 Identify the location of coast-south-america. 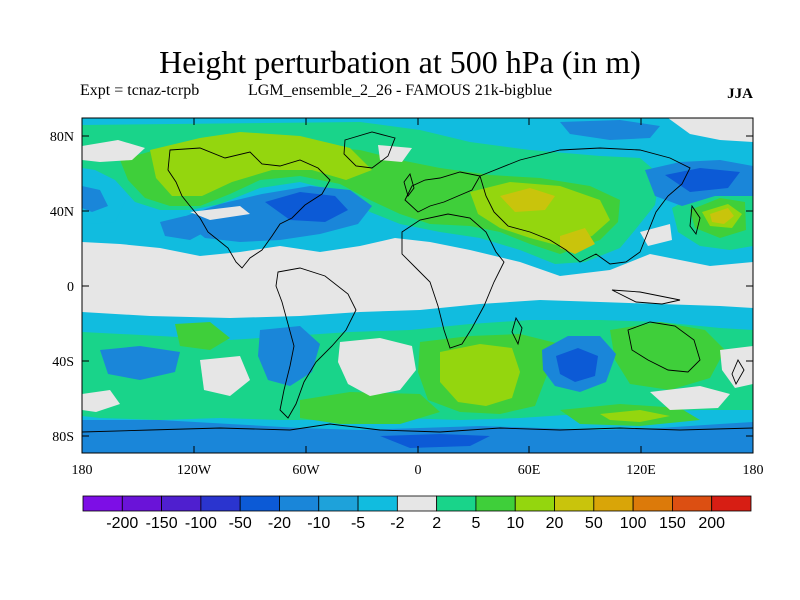
(316, 343).